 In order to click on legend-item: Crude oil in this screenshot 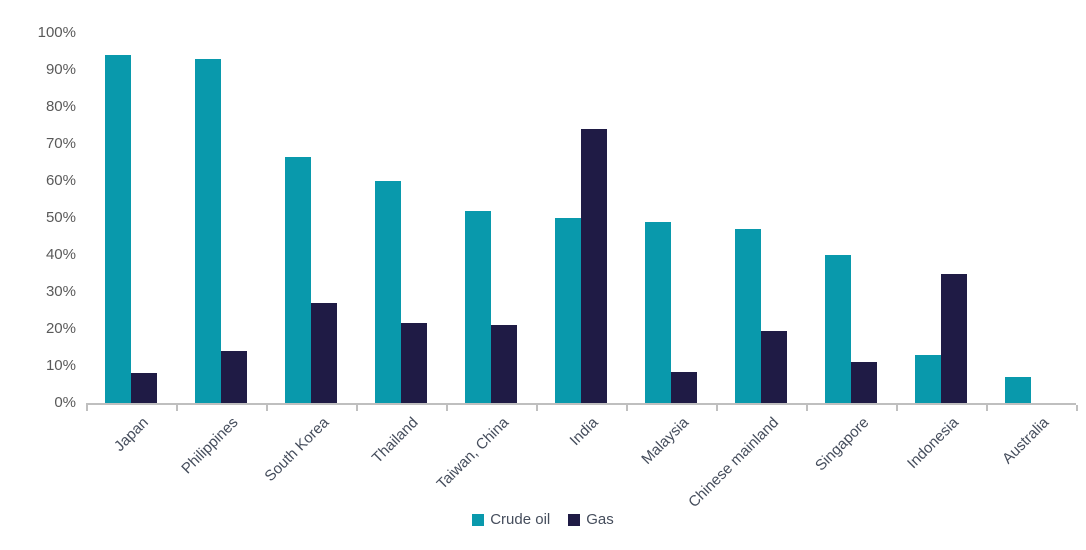, I will do `click(511, 519)`.